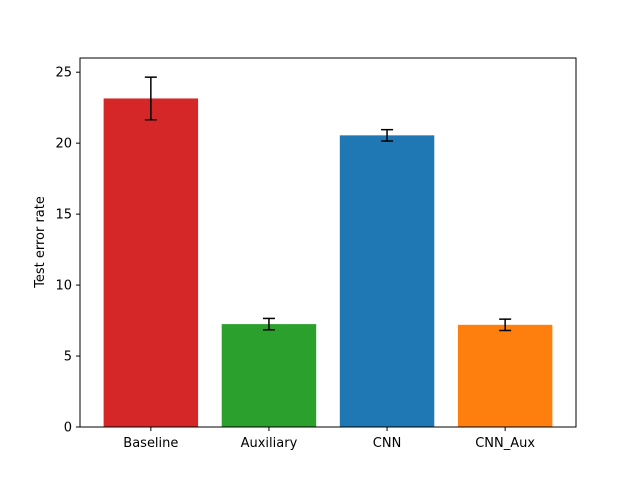 Image resolution: width=640 pixels, height=484 pixels. Describe the element at coordinates (68, 357) in the screenshot. I see `y-tick-label: 5` at that location.